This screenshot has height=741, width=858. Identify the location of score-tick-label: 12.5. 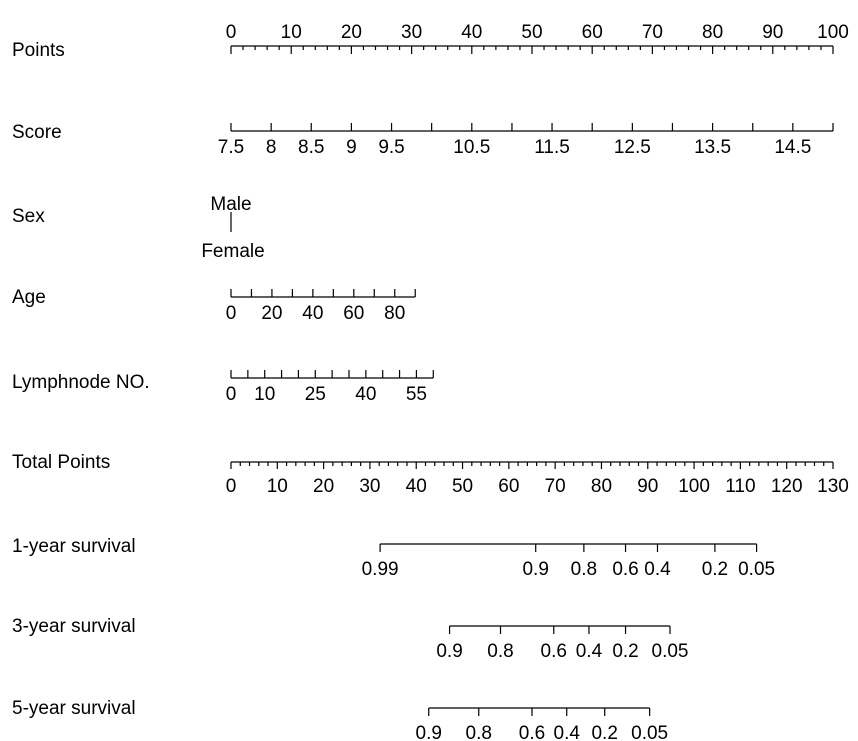
(632, 147).